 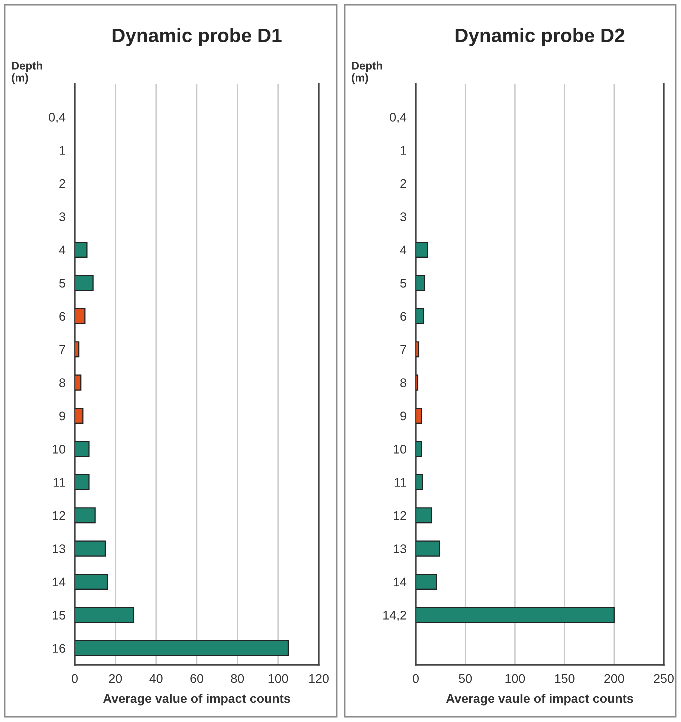 What do you see at coordinates (565, 679) in the screenshot?
I see `x-tick-label: 150` at bounding box center [565, 679].